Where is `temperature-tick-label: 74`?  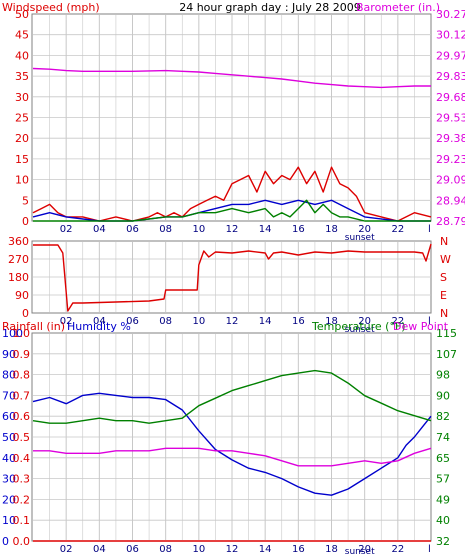
temperature-tick-label: 74 is located at coordinates (443, 437).